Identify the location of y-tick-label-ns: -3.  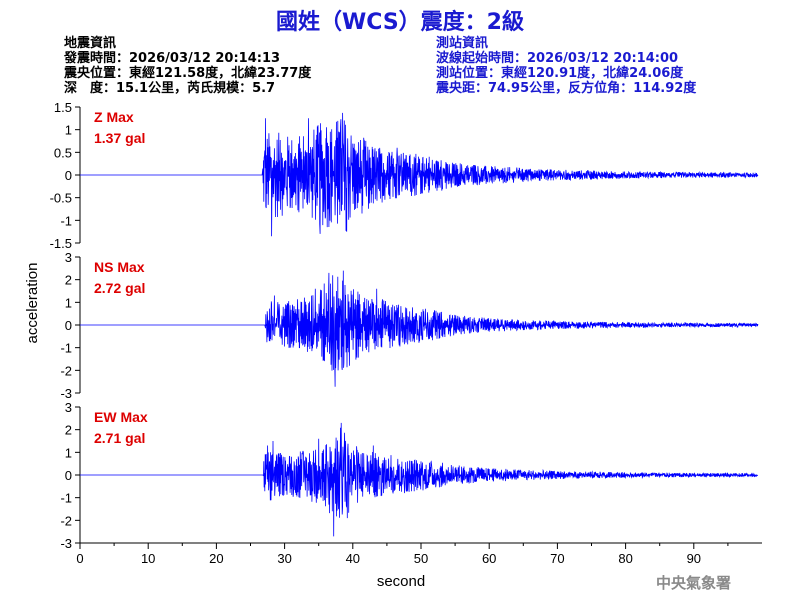
(66, 393).